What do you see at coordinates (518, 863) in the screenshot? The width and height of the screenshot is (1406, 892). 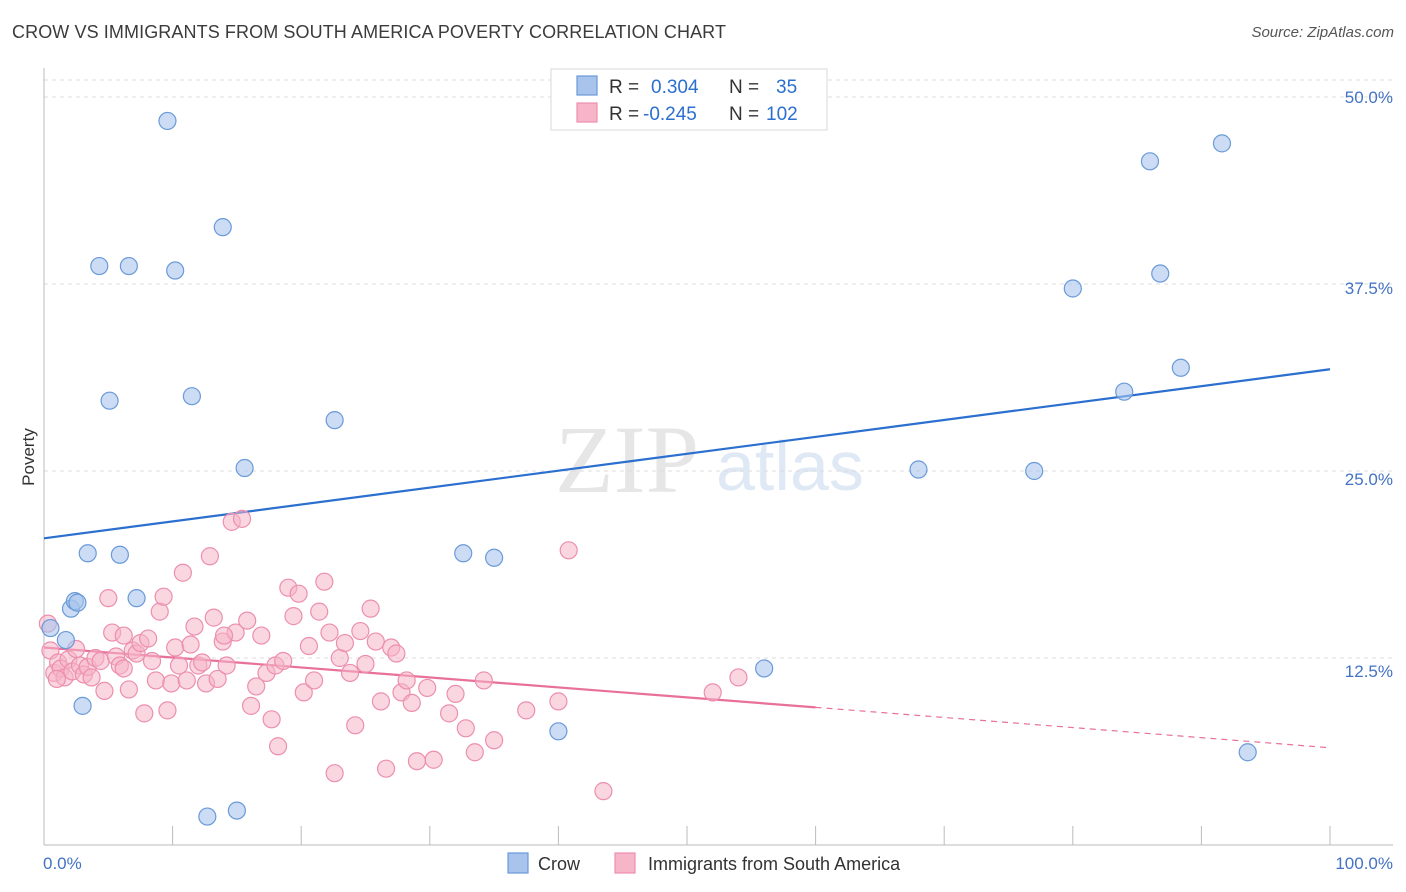 I see `bottom-legend-swatch-crow` at bounding box center [518, 863].